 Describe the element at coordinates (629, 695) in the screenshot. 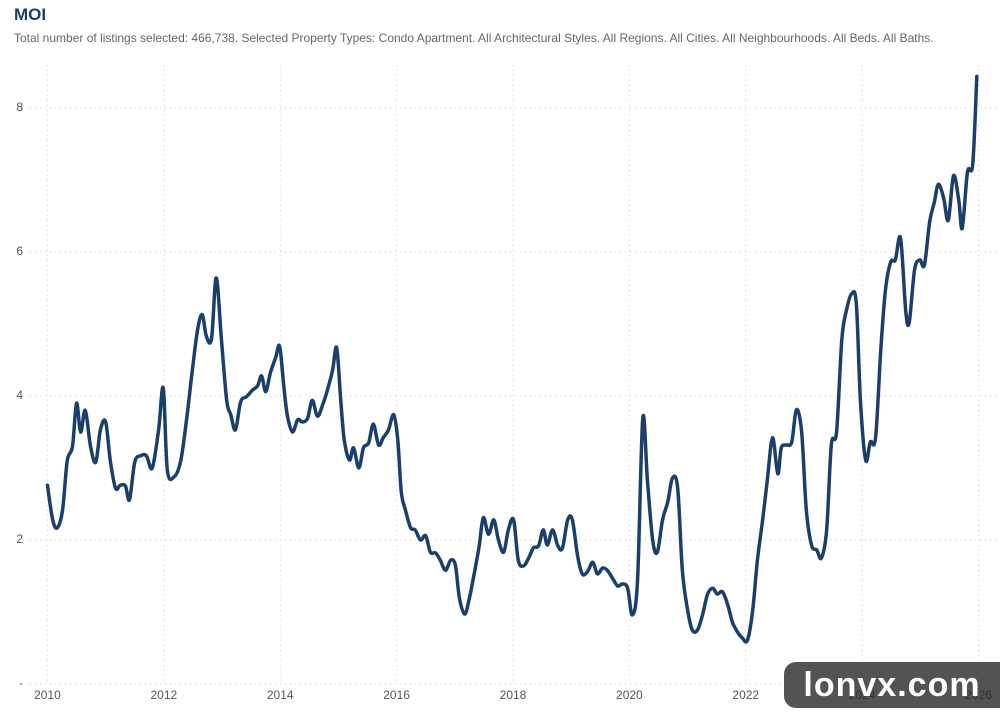

I see `x-tick-label: 2020` at that location.